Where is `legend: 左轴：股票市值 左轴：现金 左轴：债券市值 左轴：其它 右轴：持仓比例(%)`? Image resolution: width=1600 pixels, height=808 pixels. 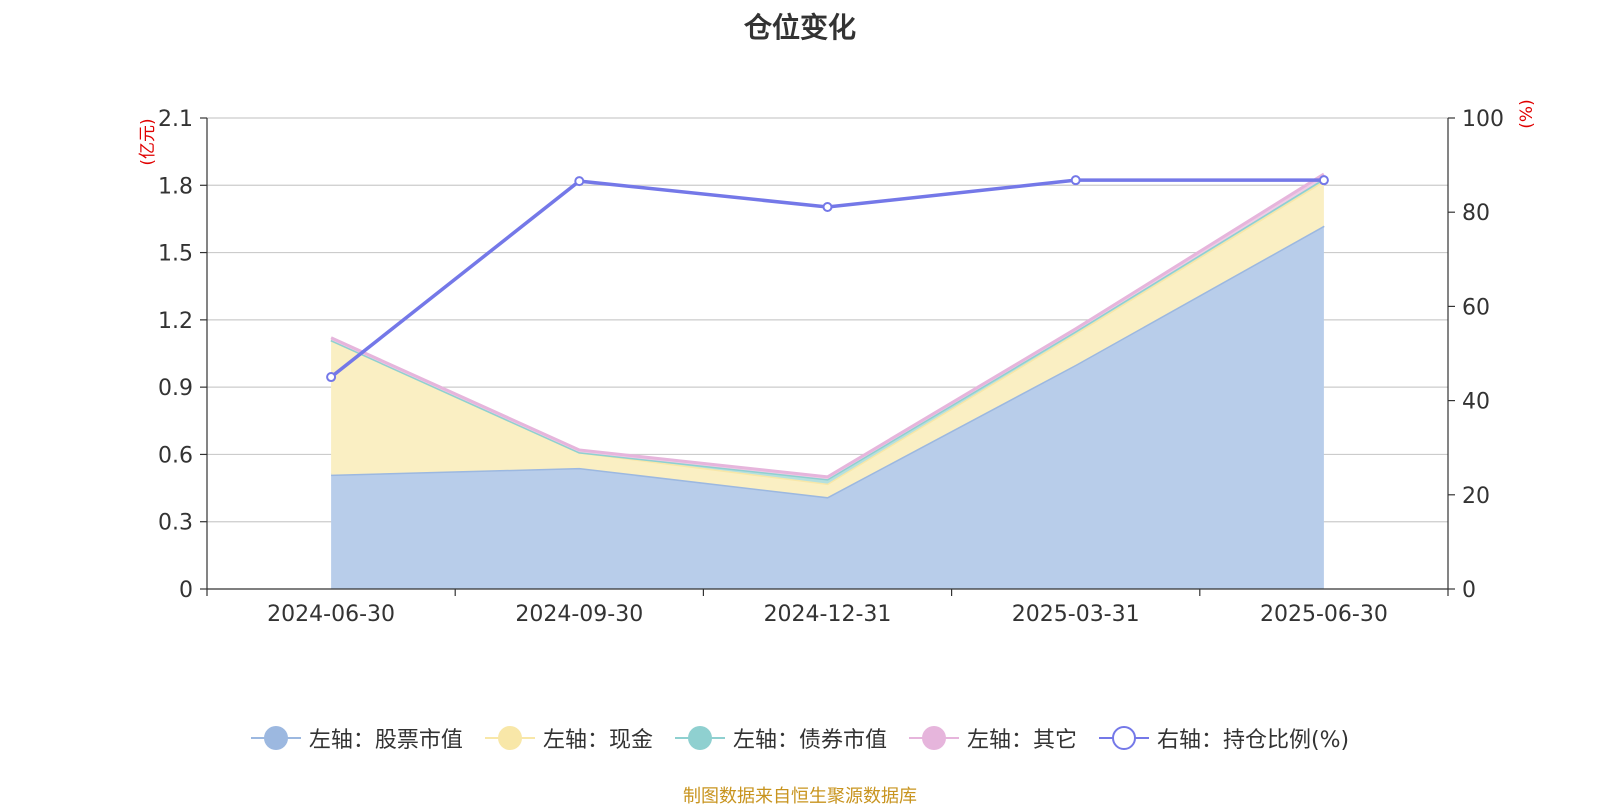 legend: 左轴：股票市值 左轴：现金 左轴：债券市值 左轴：其它 右轴：持仓比例(%) is located at coordinates (800, 738).